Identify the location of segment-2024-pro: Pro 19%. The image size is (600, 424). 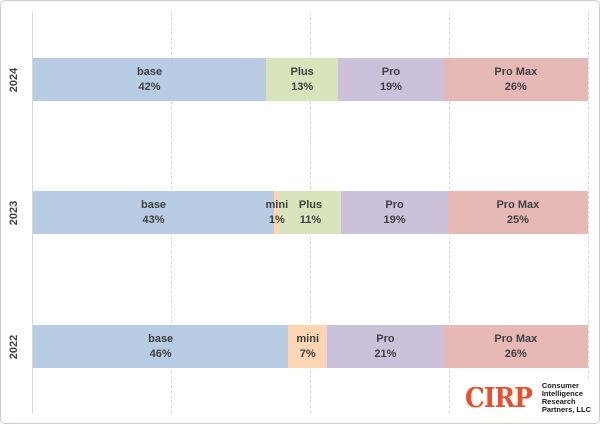
(391, 79).